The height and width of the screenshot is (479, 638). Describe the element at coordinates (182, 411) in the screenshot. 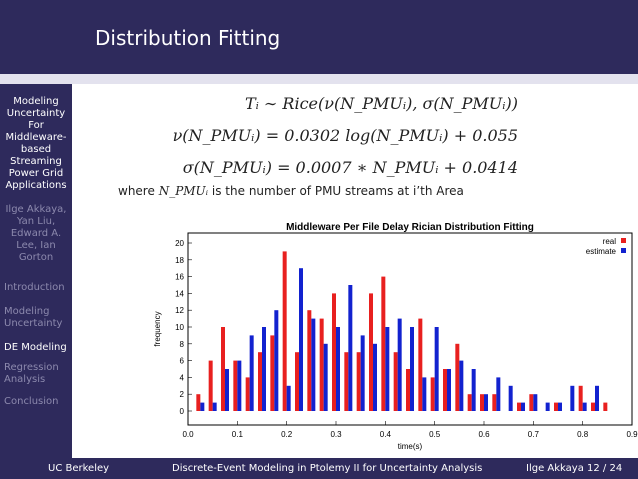

I see `y-tick-label: 0` at that location.